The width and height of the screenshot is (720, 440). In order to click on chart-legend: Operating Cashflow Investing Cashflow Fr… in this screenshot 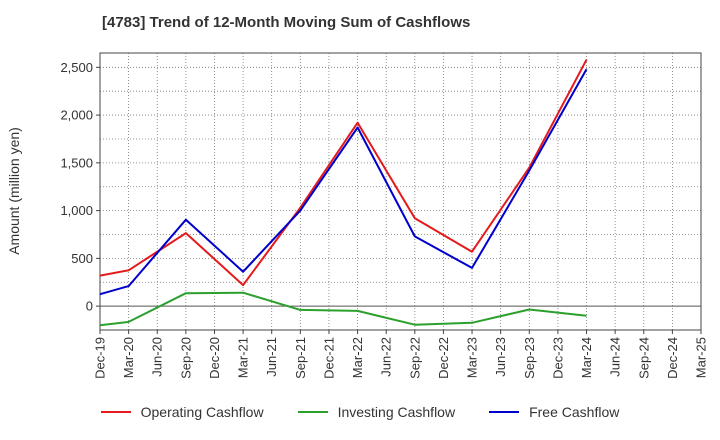, I will do `click(360, 412)`.